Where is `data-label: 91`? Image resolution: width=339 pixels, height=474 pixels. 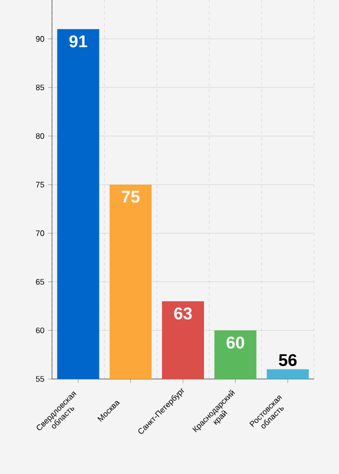 data-label: 91 is located at coordinates (78, 41).